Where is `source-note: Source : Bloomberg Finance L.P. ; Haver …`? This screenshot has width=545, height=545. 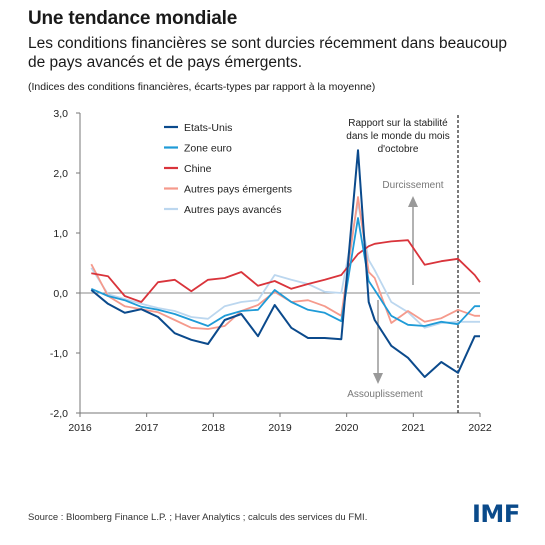 source-note: Source : Bloomberg Finance L.P. ; Haver … is located at coordinates (198, 517).